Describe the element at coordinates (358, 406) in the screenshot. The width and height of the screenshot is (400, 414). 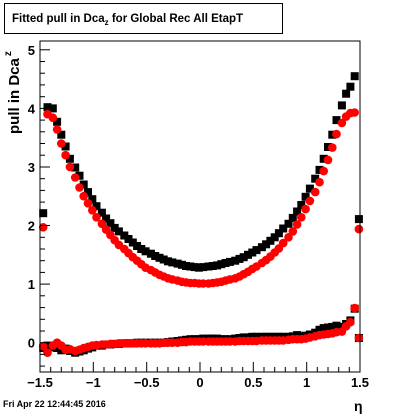
I see `x-axis-label: η` at that location.